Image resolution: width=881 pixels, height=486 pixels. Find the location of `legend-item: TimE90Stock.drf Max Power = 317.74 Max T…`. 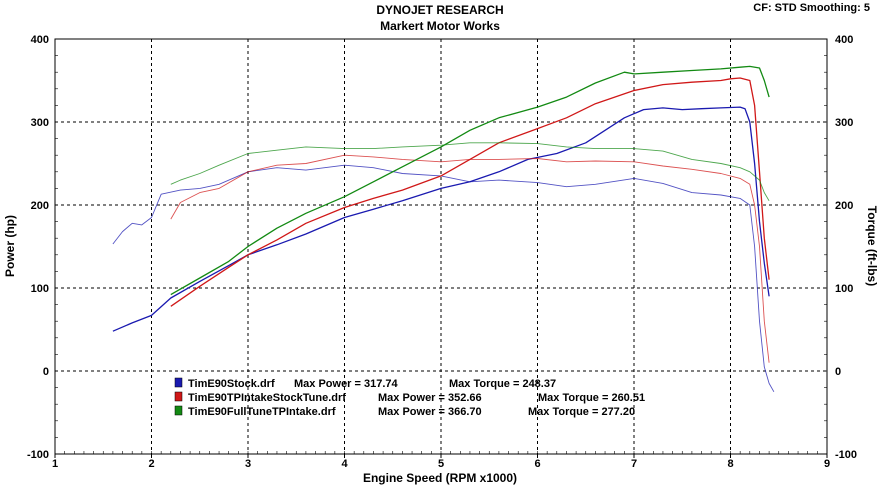

legend-item: TimE90Stock.drf Max Power = 317.74 Max T… is located at coordinates (365, 383).